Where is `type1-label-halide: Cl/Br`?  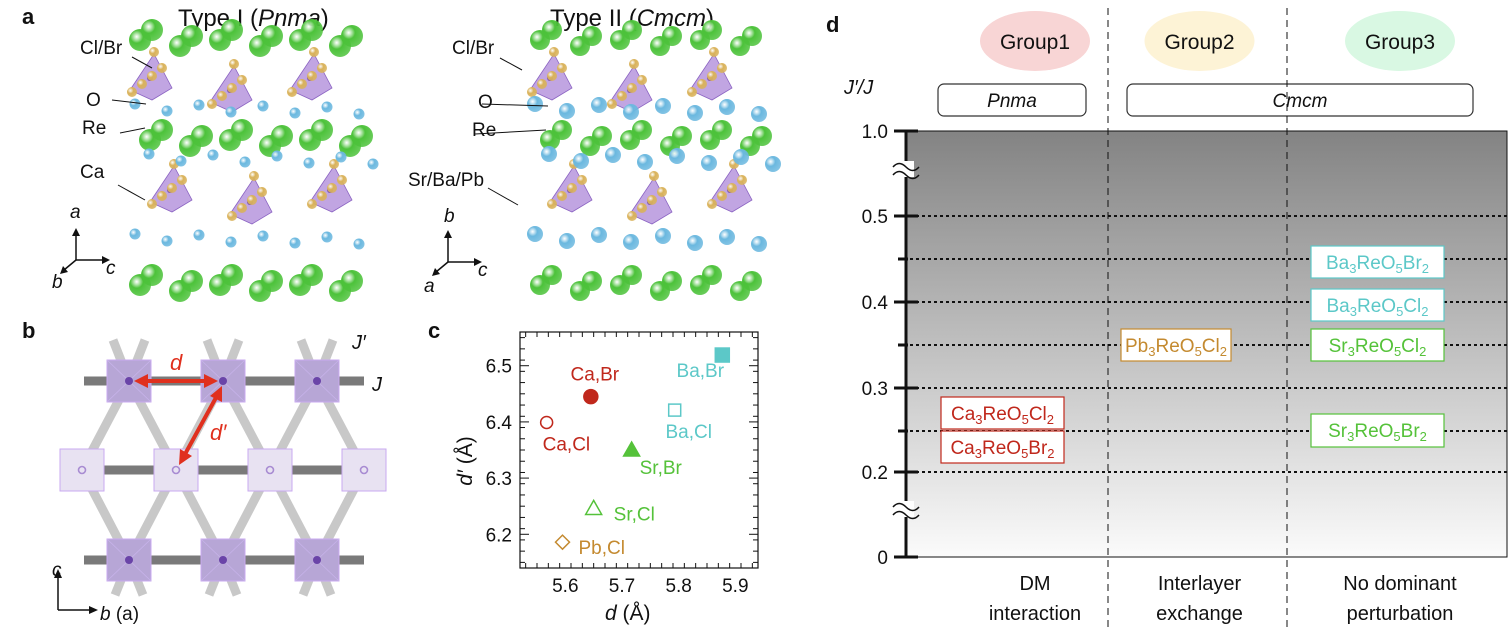 type1-label-halide: Cl/Br is located at coordinates (101, 48).